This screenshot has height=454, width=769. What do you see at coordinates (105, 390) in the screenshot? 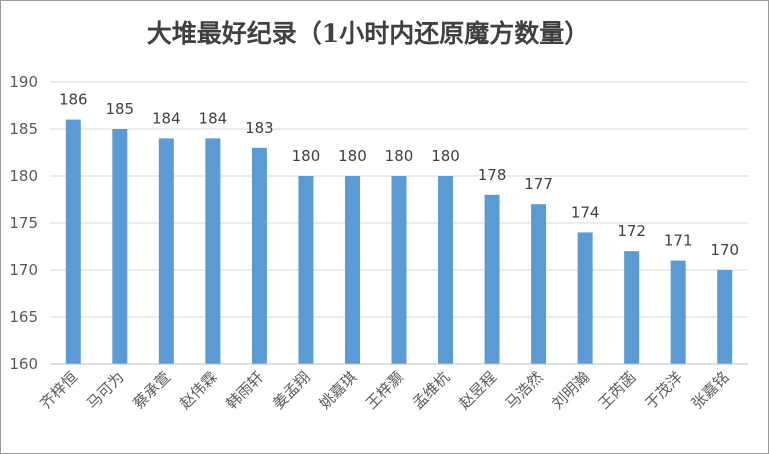
I see `x-tick-label: 马可为` at bounding box center [105, 390].